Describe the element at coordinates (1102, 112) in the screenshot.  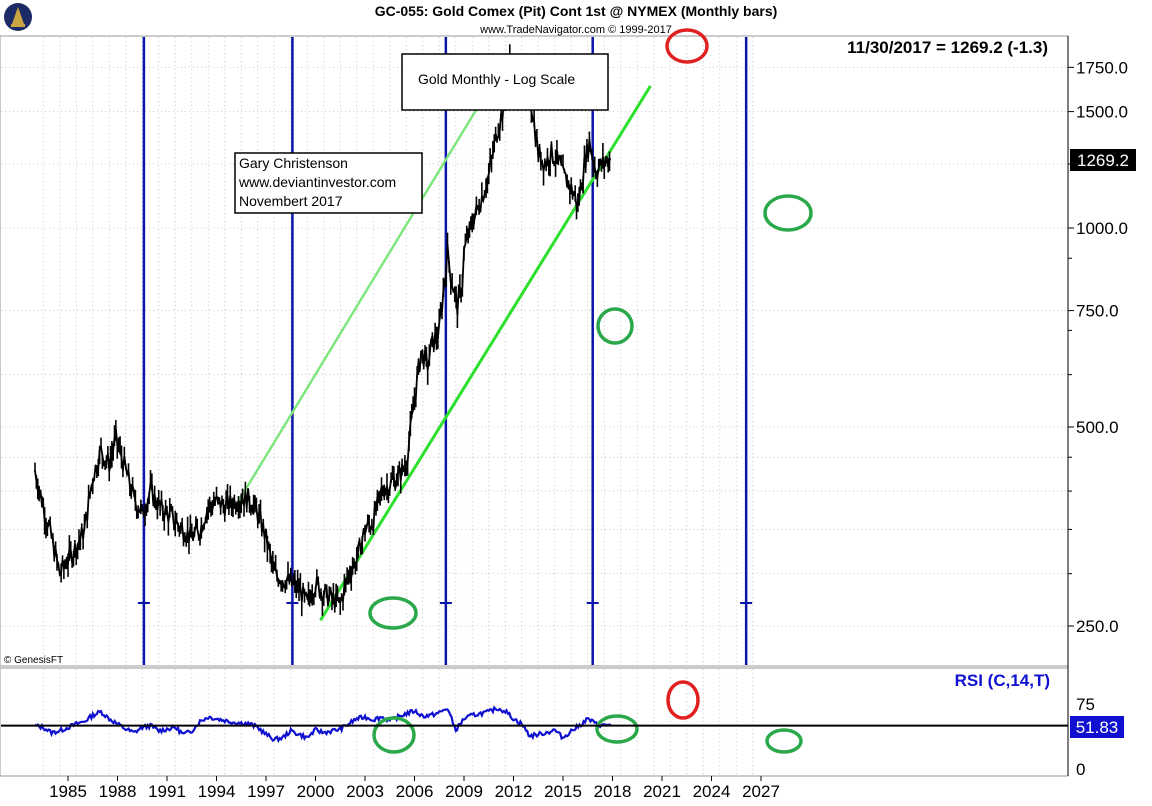
I see `price-axis-label: 1500.0` at that location.